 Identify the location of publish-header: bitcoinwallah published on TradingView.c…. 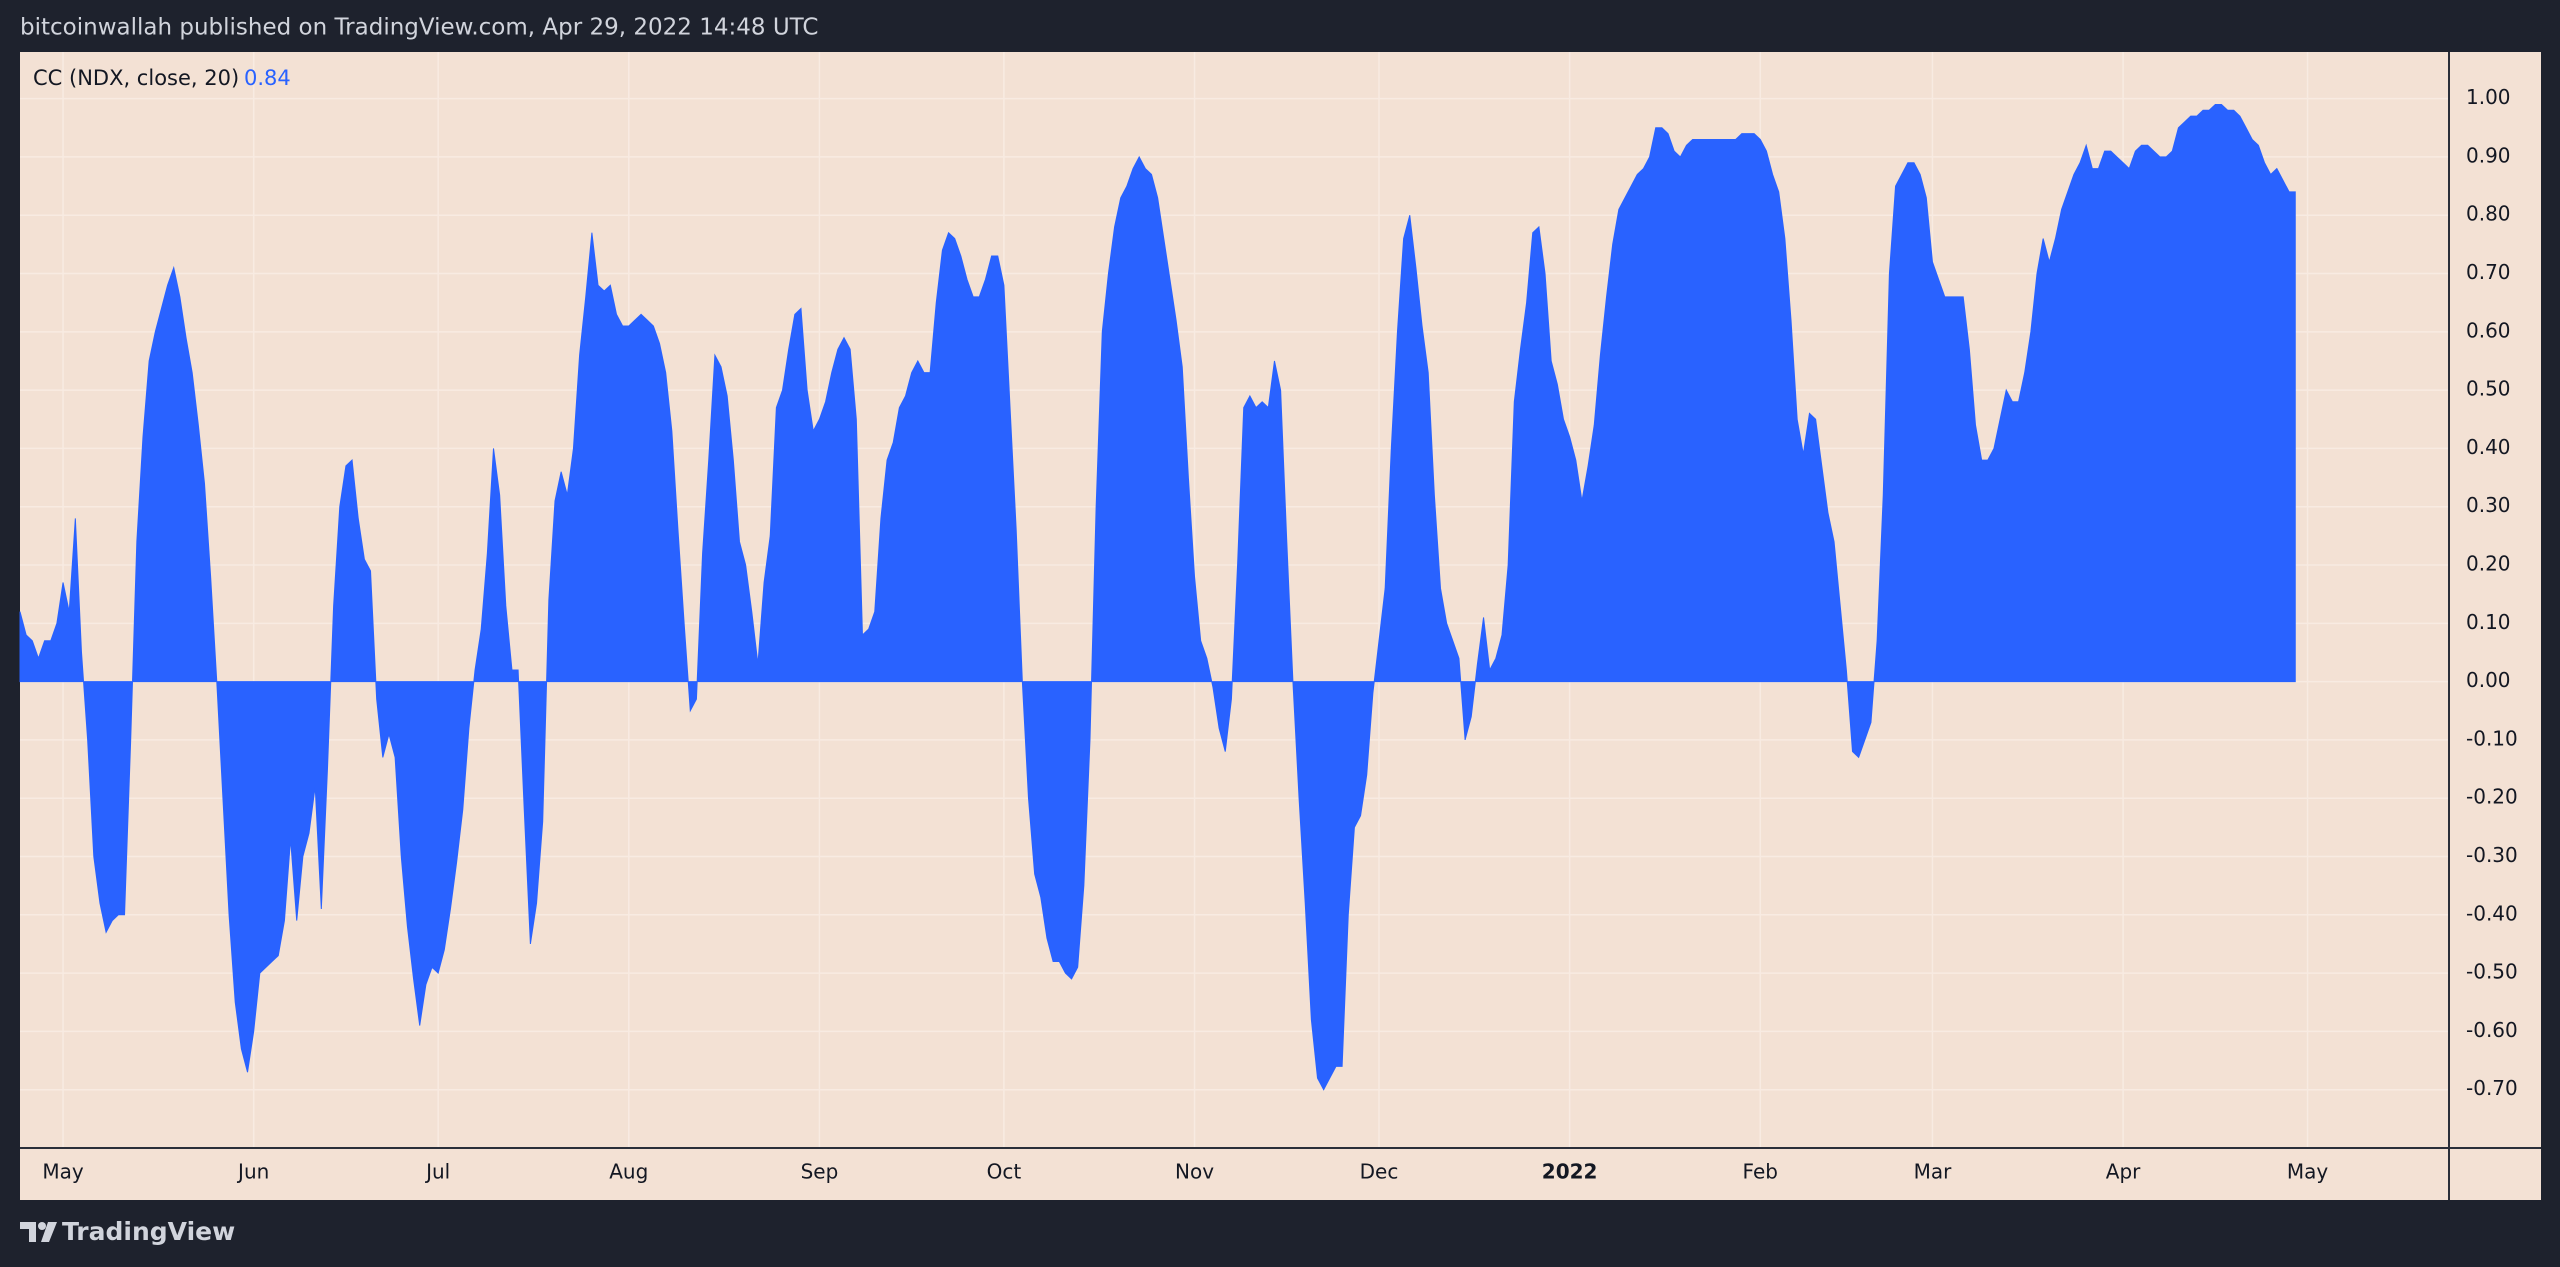
(419, 28).